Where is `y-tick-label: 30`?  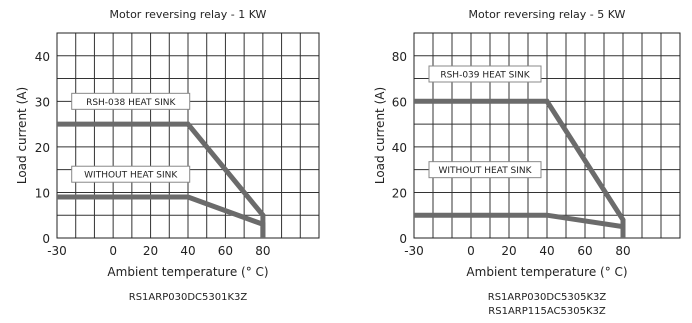
y-tick-label: 30 is located at coordinates (42, 102).